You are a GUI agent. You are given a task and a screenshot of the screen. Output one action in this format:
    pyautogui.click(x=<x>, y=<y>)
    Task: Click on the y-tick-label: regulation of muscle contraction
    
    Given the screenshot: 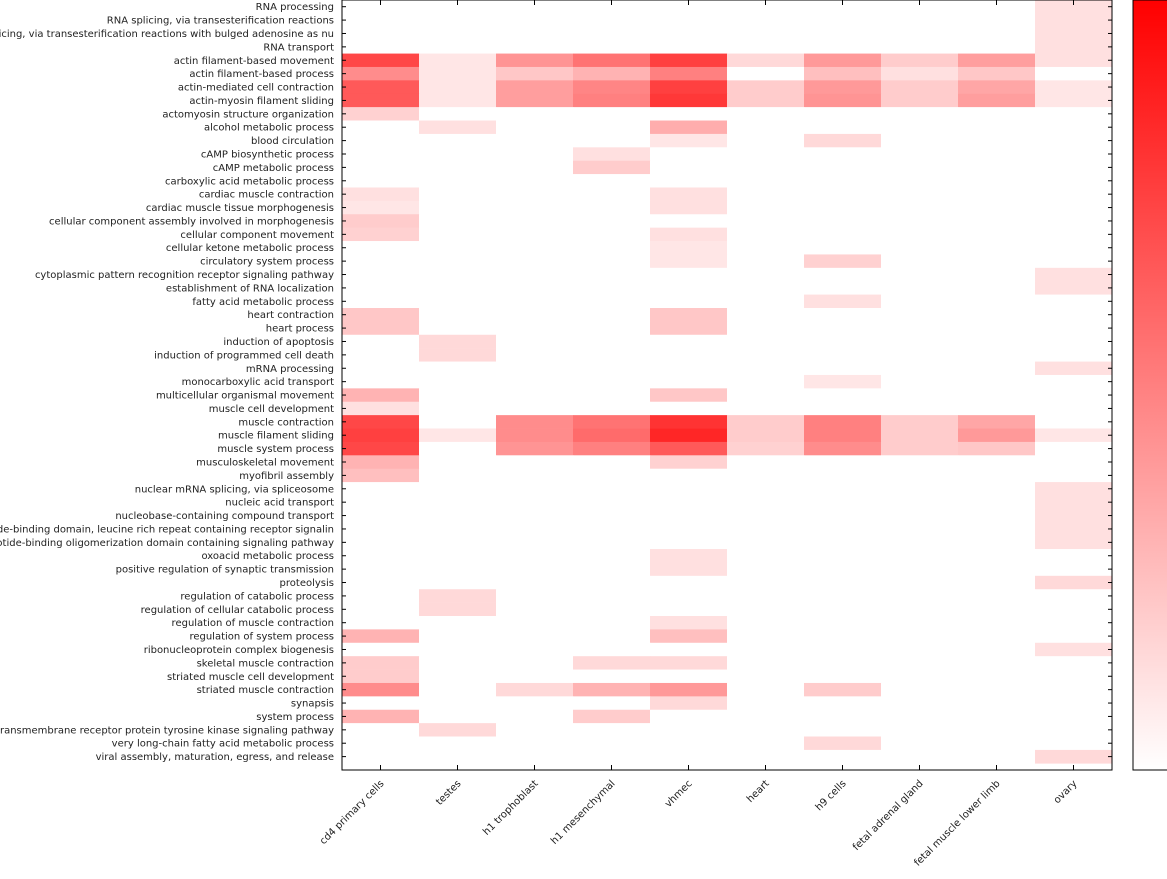 What is the action you would take?
    pyautogui.click(x=253, y=623)
    